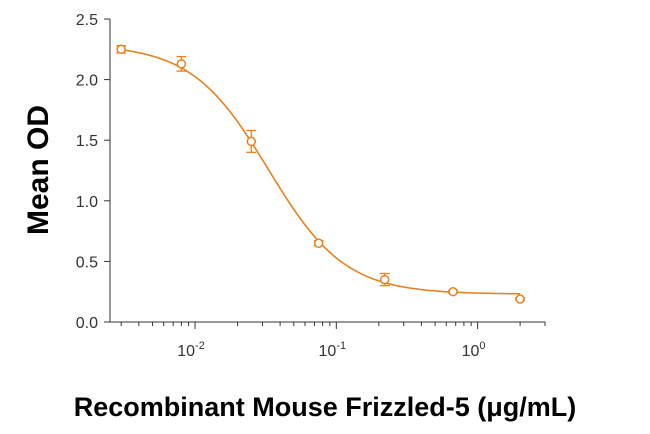 Image resolution: width=650 pixels, height=434 pixels. What do you see at coordinates (333, 350) in the screenshot?
I see `x-tick-label: 10⁻¹` at bounding box center [333, 350].